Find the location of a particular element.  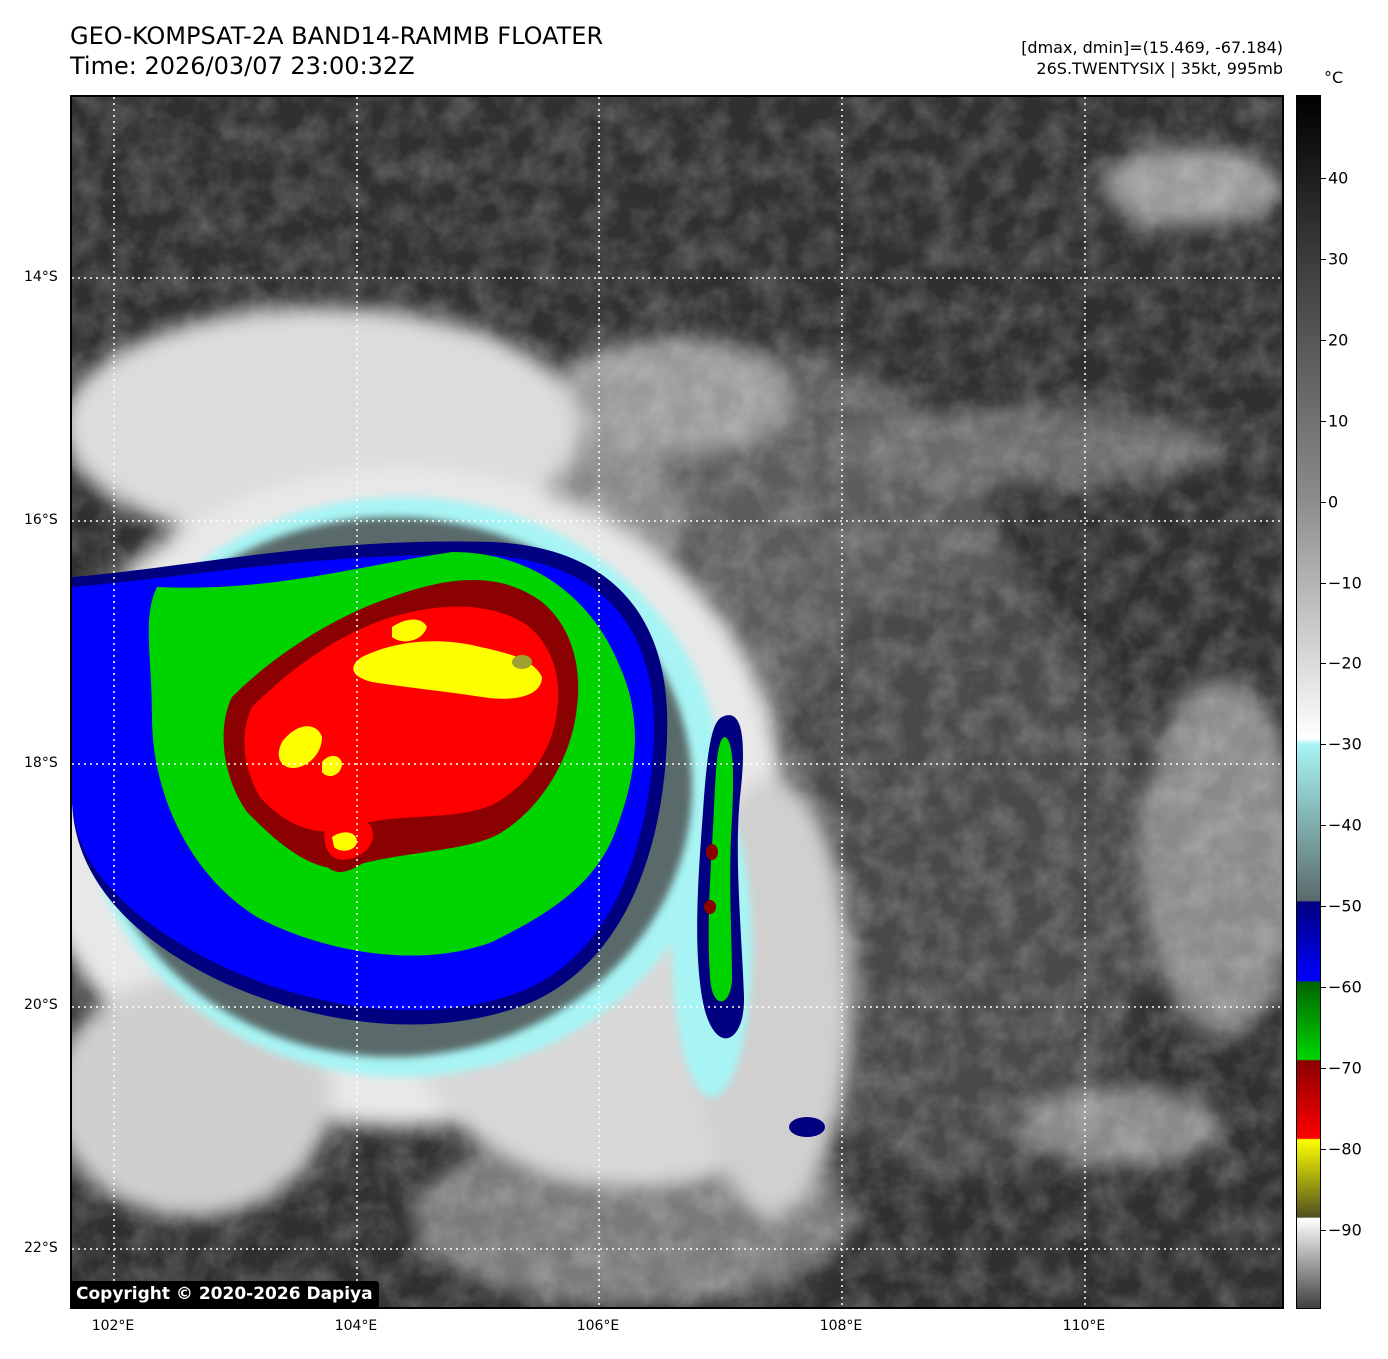

colorbar-tick-label: −10 is located at coordinates (1345, 582).